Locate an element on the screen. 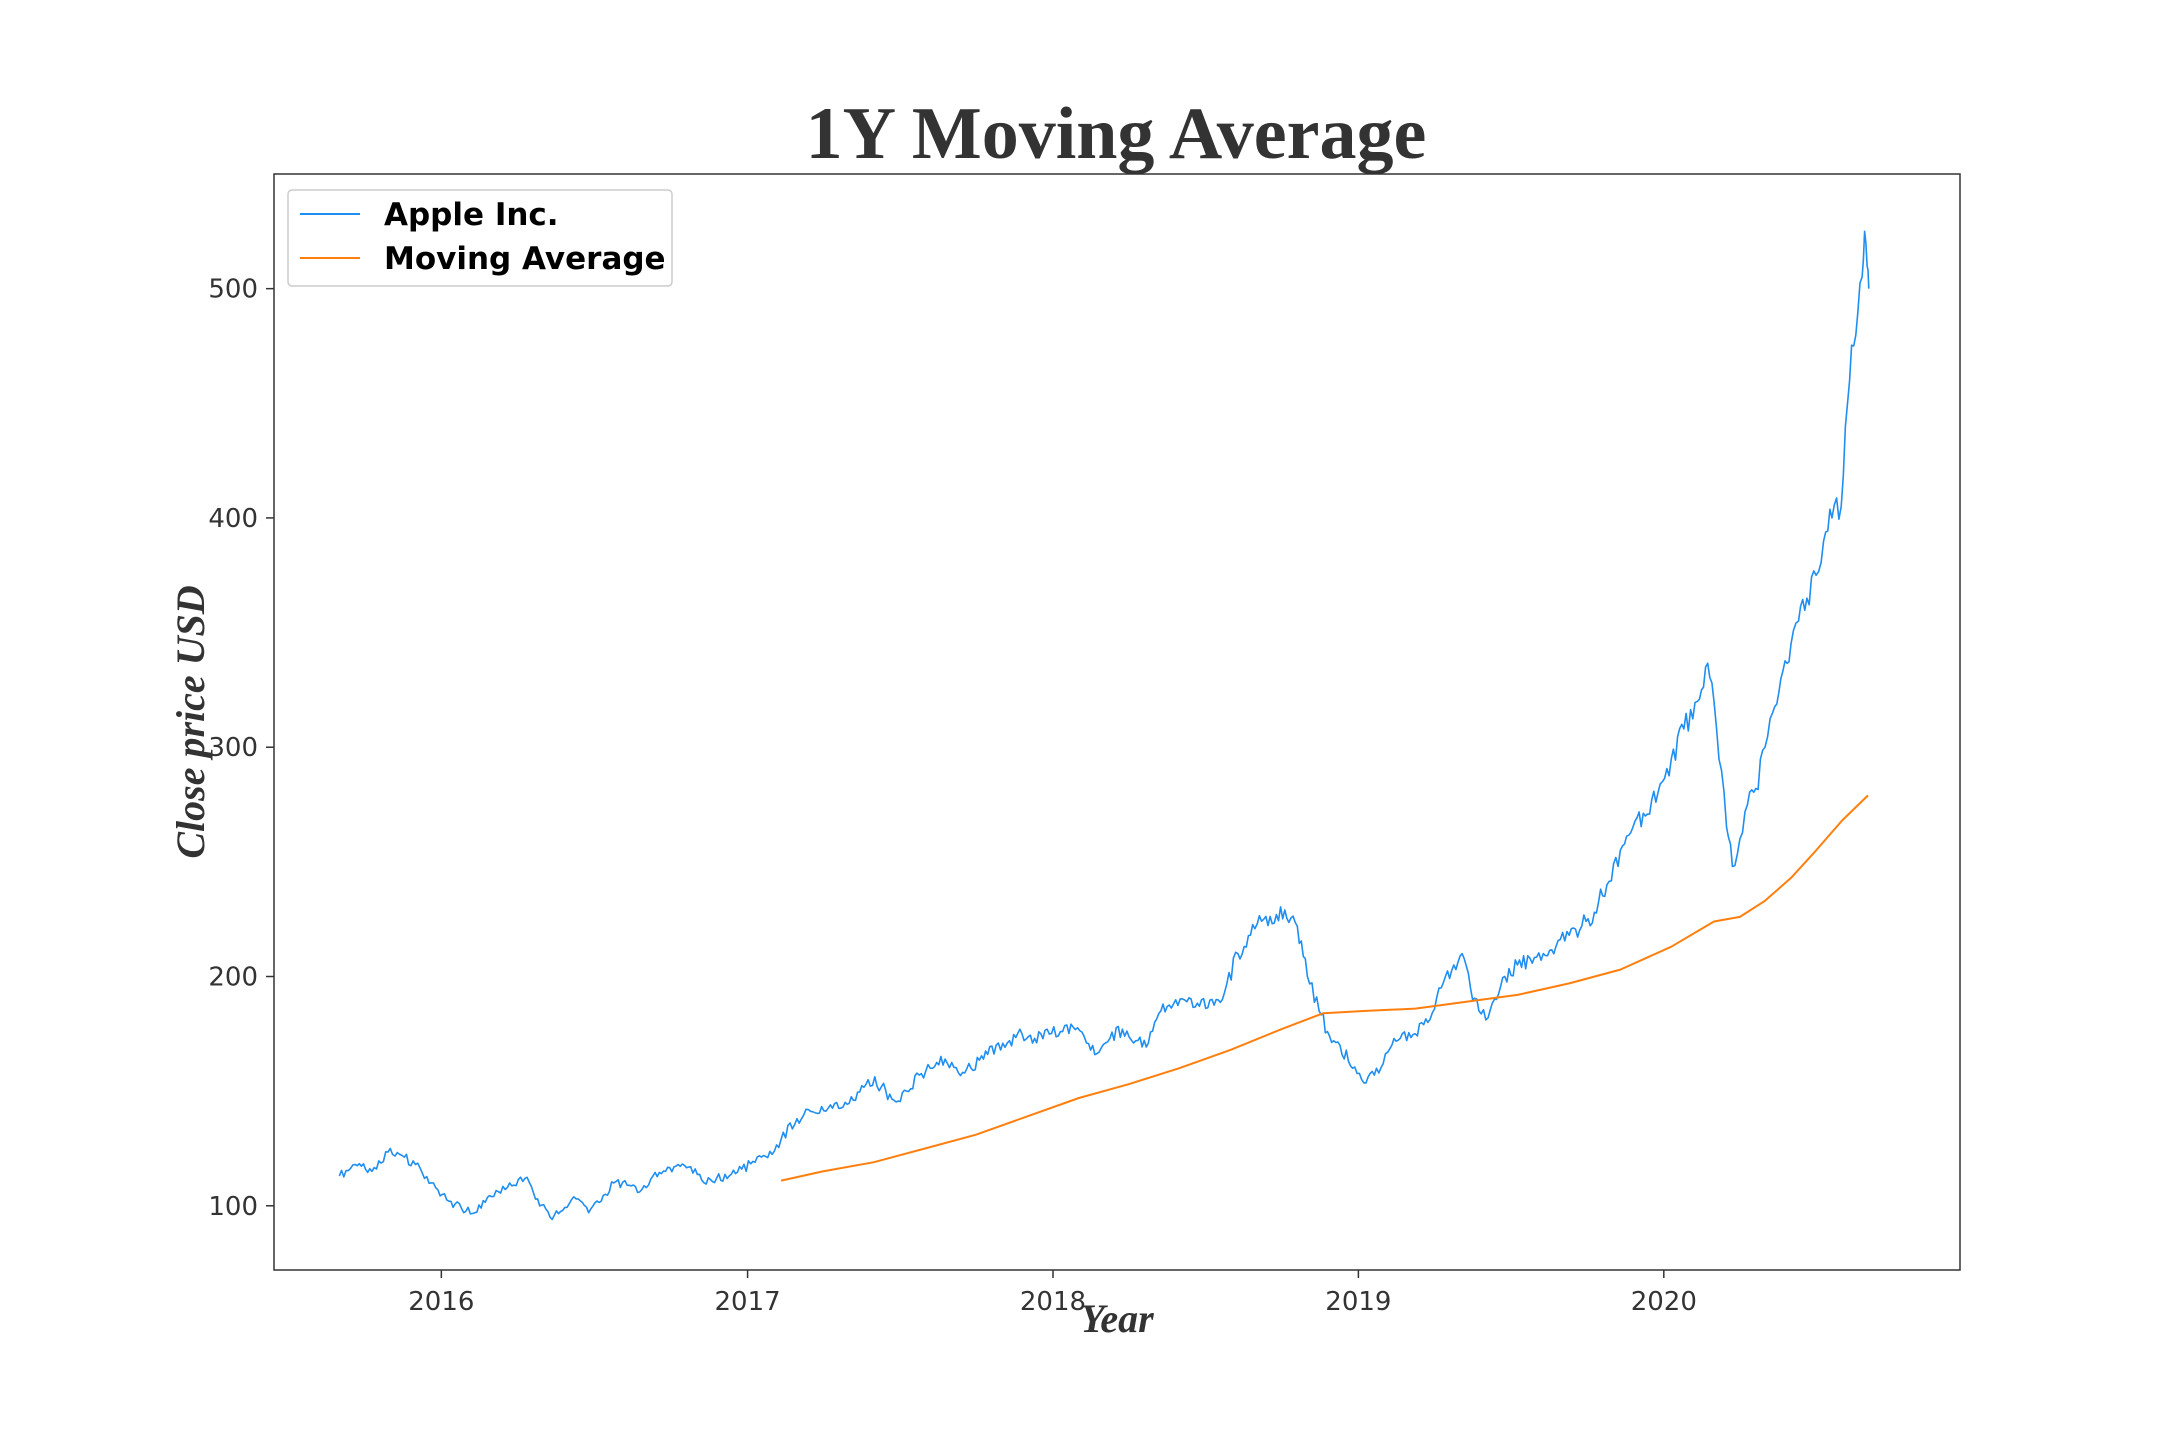 The image size is (2160, 1440). chart-title: 1Y Moving Average is located at coordinates (1116, 134).